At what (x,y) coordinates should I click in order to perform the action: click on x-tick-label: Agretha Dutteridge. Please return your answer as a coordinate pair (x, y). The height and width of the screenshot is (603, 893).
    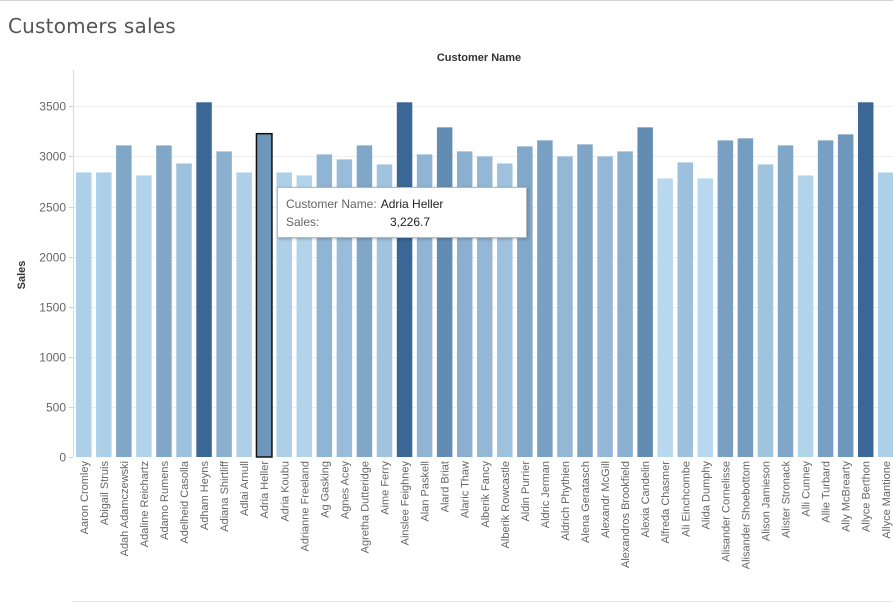
    Looking at the image, I should click on (365, 507).